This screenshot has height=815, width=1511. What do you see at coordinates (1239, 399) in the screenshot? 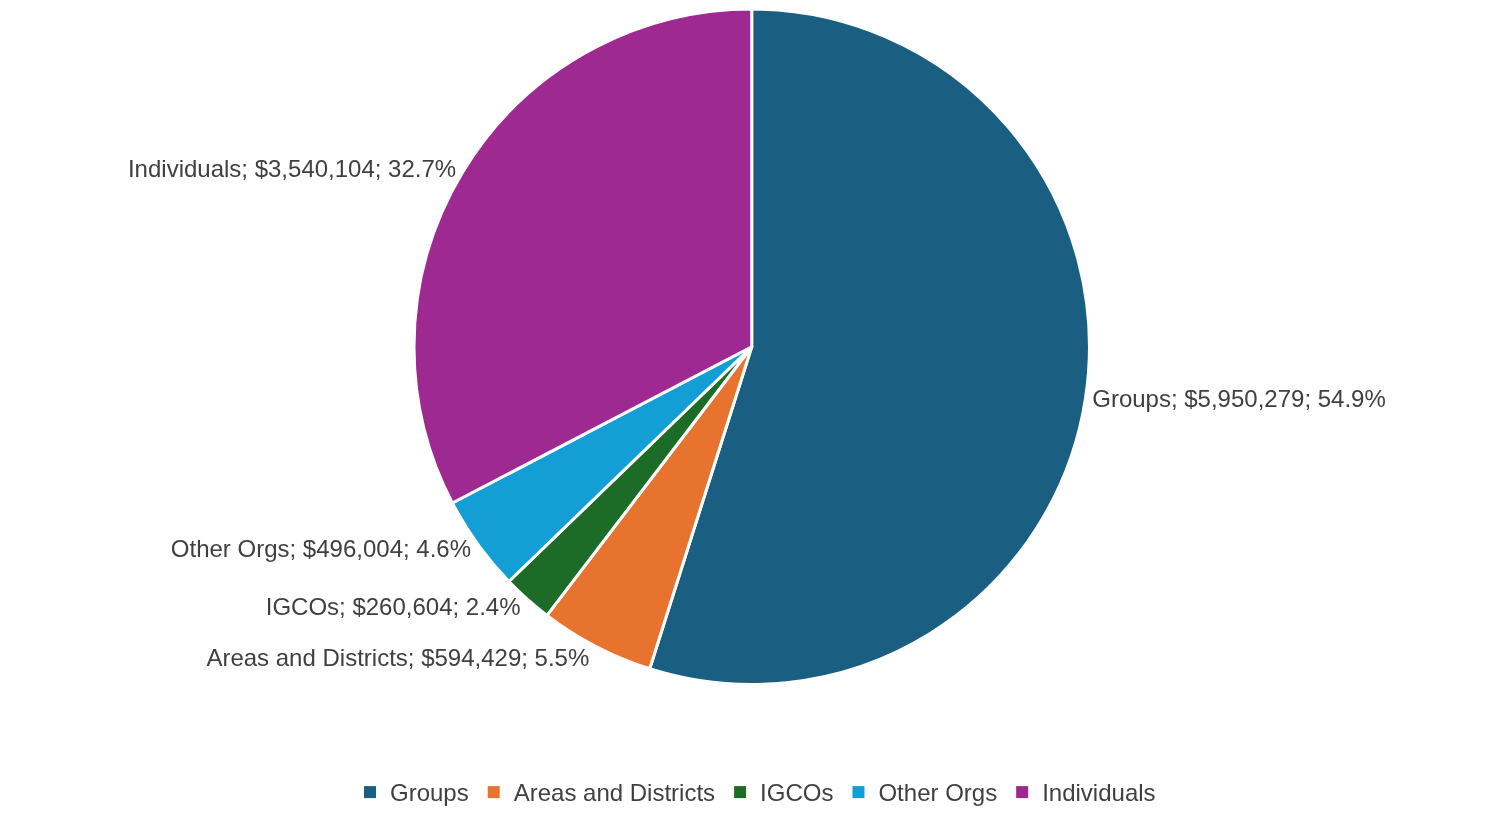
I see `data-label: Groups; $5,950,279; 54.9%` at bounding box center [1239, 399].